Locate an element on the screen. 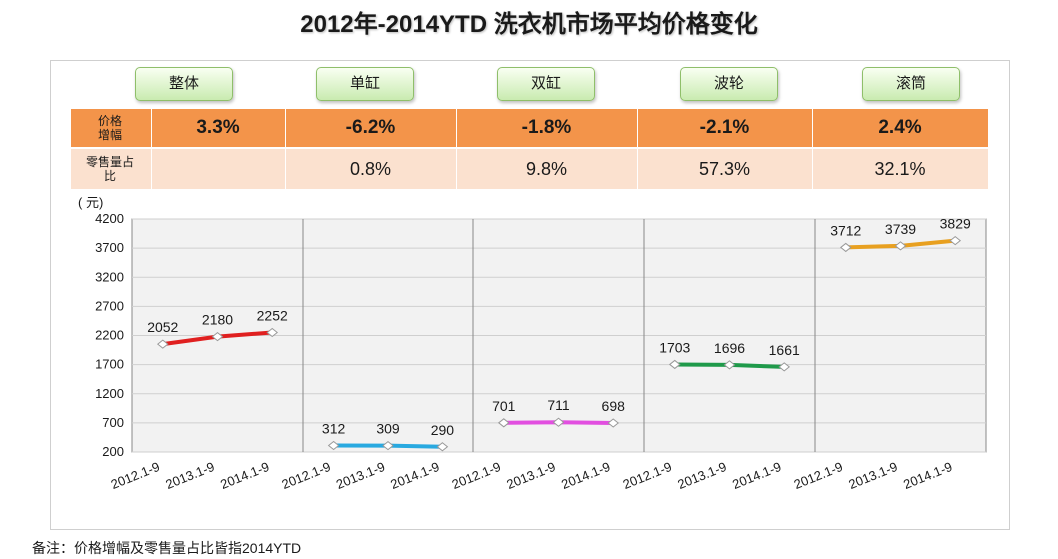  price-growth-label: 价格 增幅 is located at coordinates (109, 128).